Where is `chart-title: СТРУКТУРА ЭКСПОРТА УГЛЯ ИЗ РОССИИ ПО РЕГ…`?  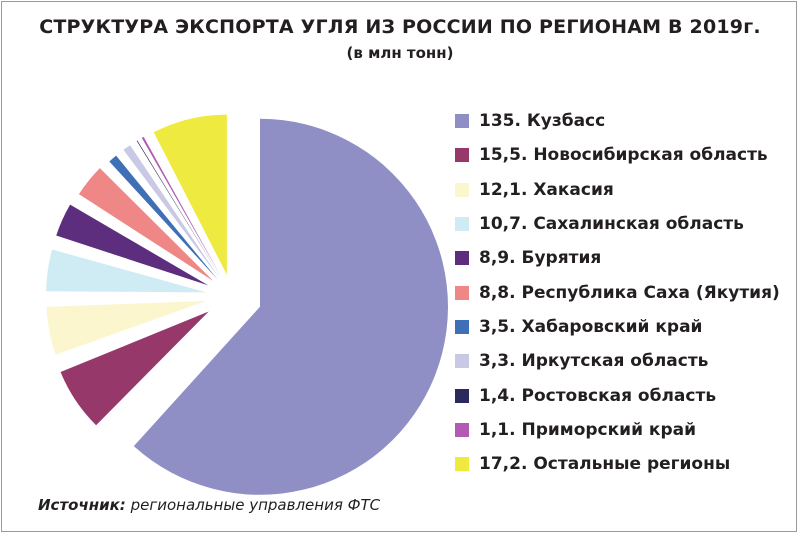
chart-title: СТРУКТУРА ЭКСПОРТА УГЛЯ ИЗ РОССИИ ПО РЕГ… is located at coordinates (400, 27).